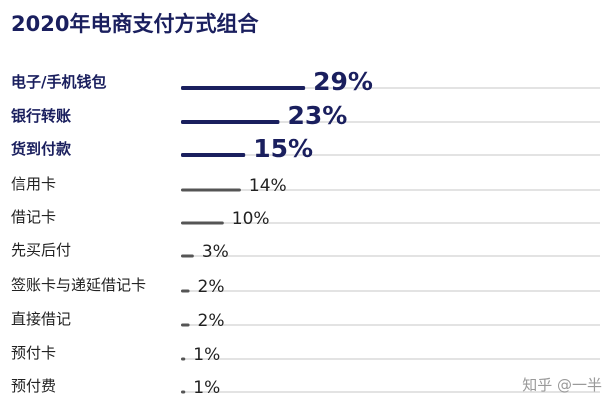  I want to click on category-label: 预付卡, so click(33, 353).